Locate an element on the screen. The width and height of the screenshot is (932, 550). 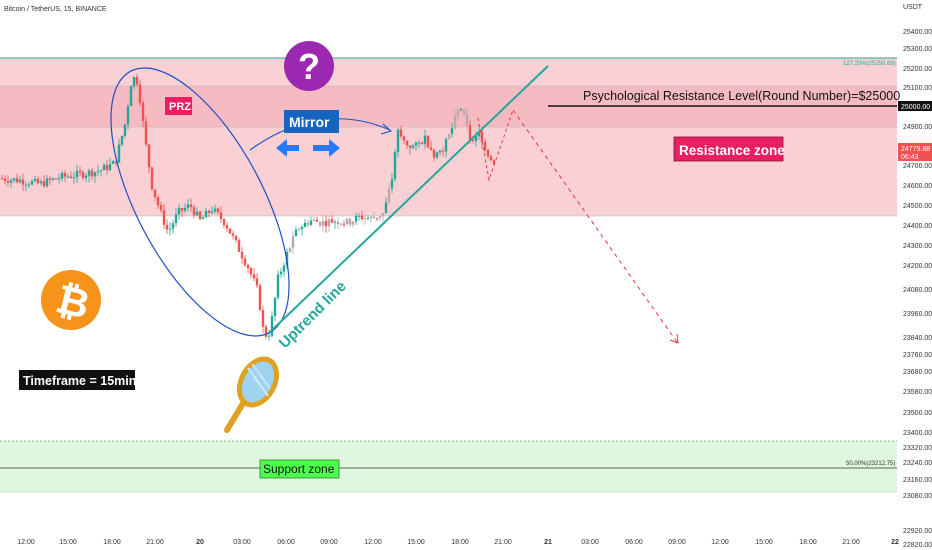
price-tick-label: 22820.00 is located at coordinates (917, 545).